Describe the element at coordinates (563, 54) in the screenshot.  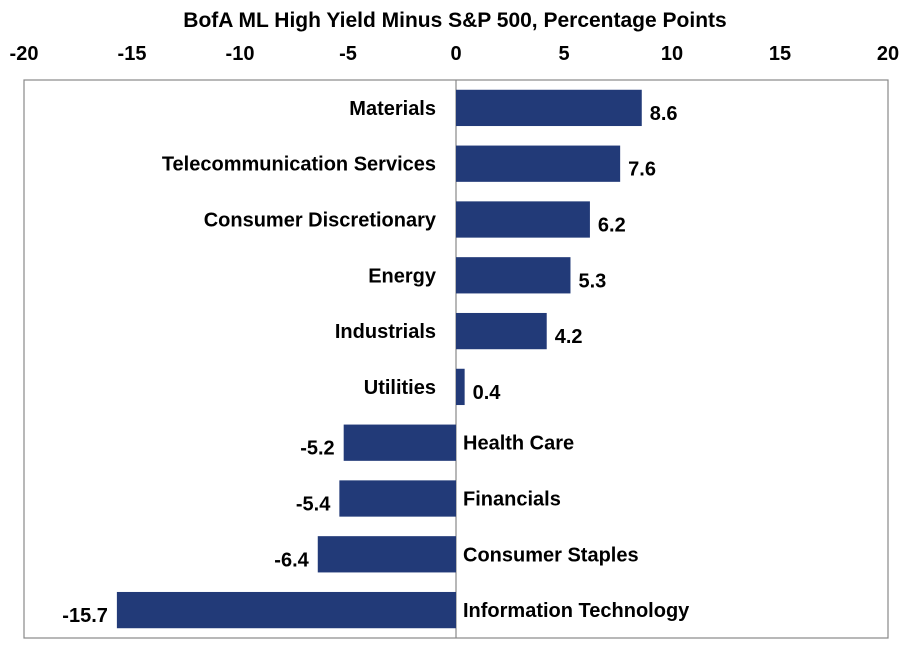
I see `x-tick-label: 5` at that location.